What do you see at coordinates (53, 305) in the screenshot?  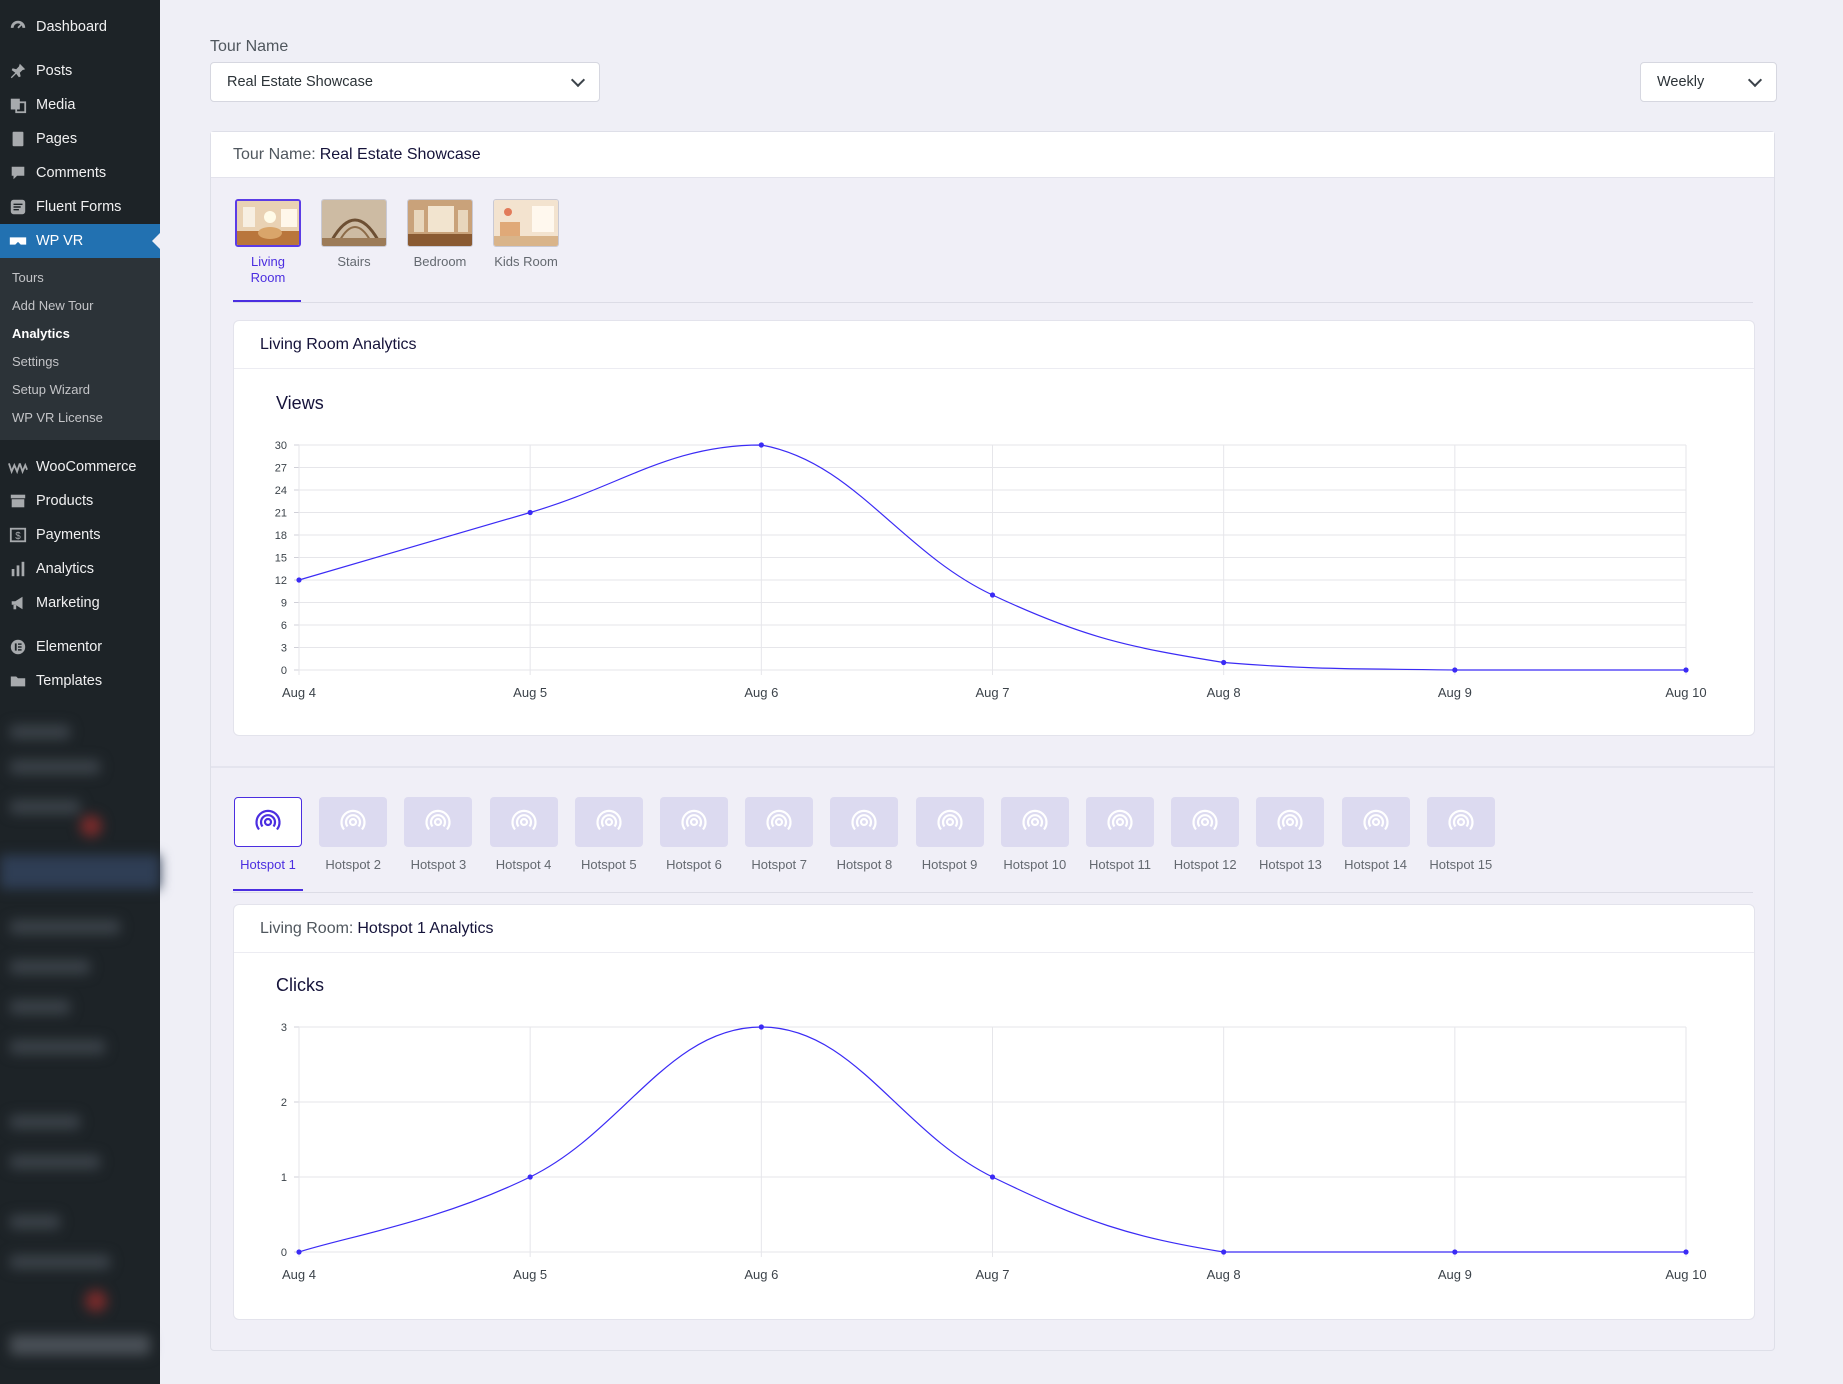 I see `submenu-item-add-new-tour: Add New Tour` at bounding box center [53, 305].